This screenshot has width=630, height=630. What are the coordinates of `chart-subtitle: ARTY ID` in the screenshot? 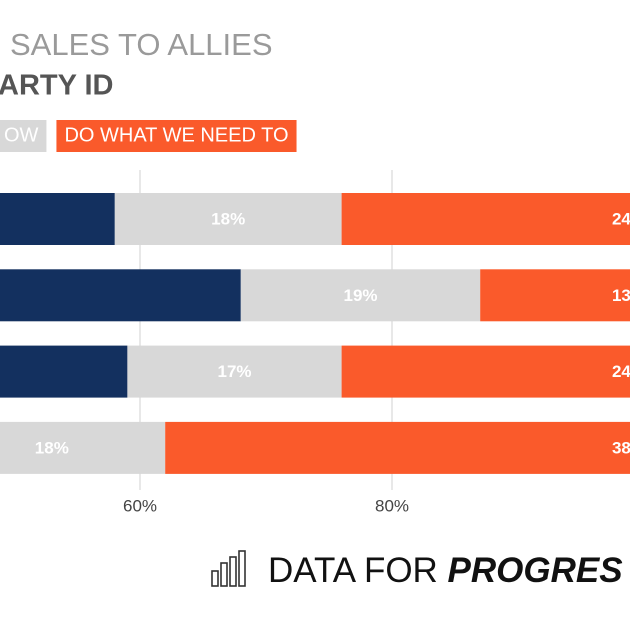 It's located at (56, 86).